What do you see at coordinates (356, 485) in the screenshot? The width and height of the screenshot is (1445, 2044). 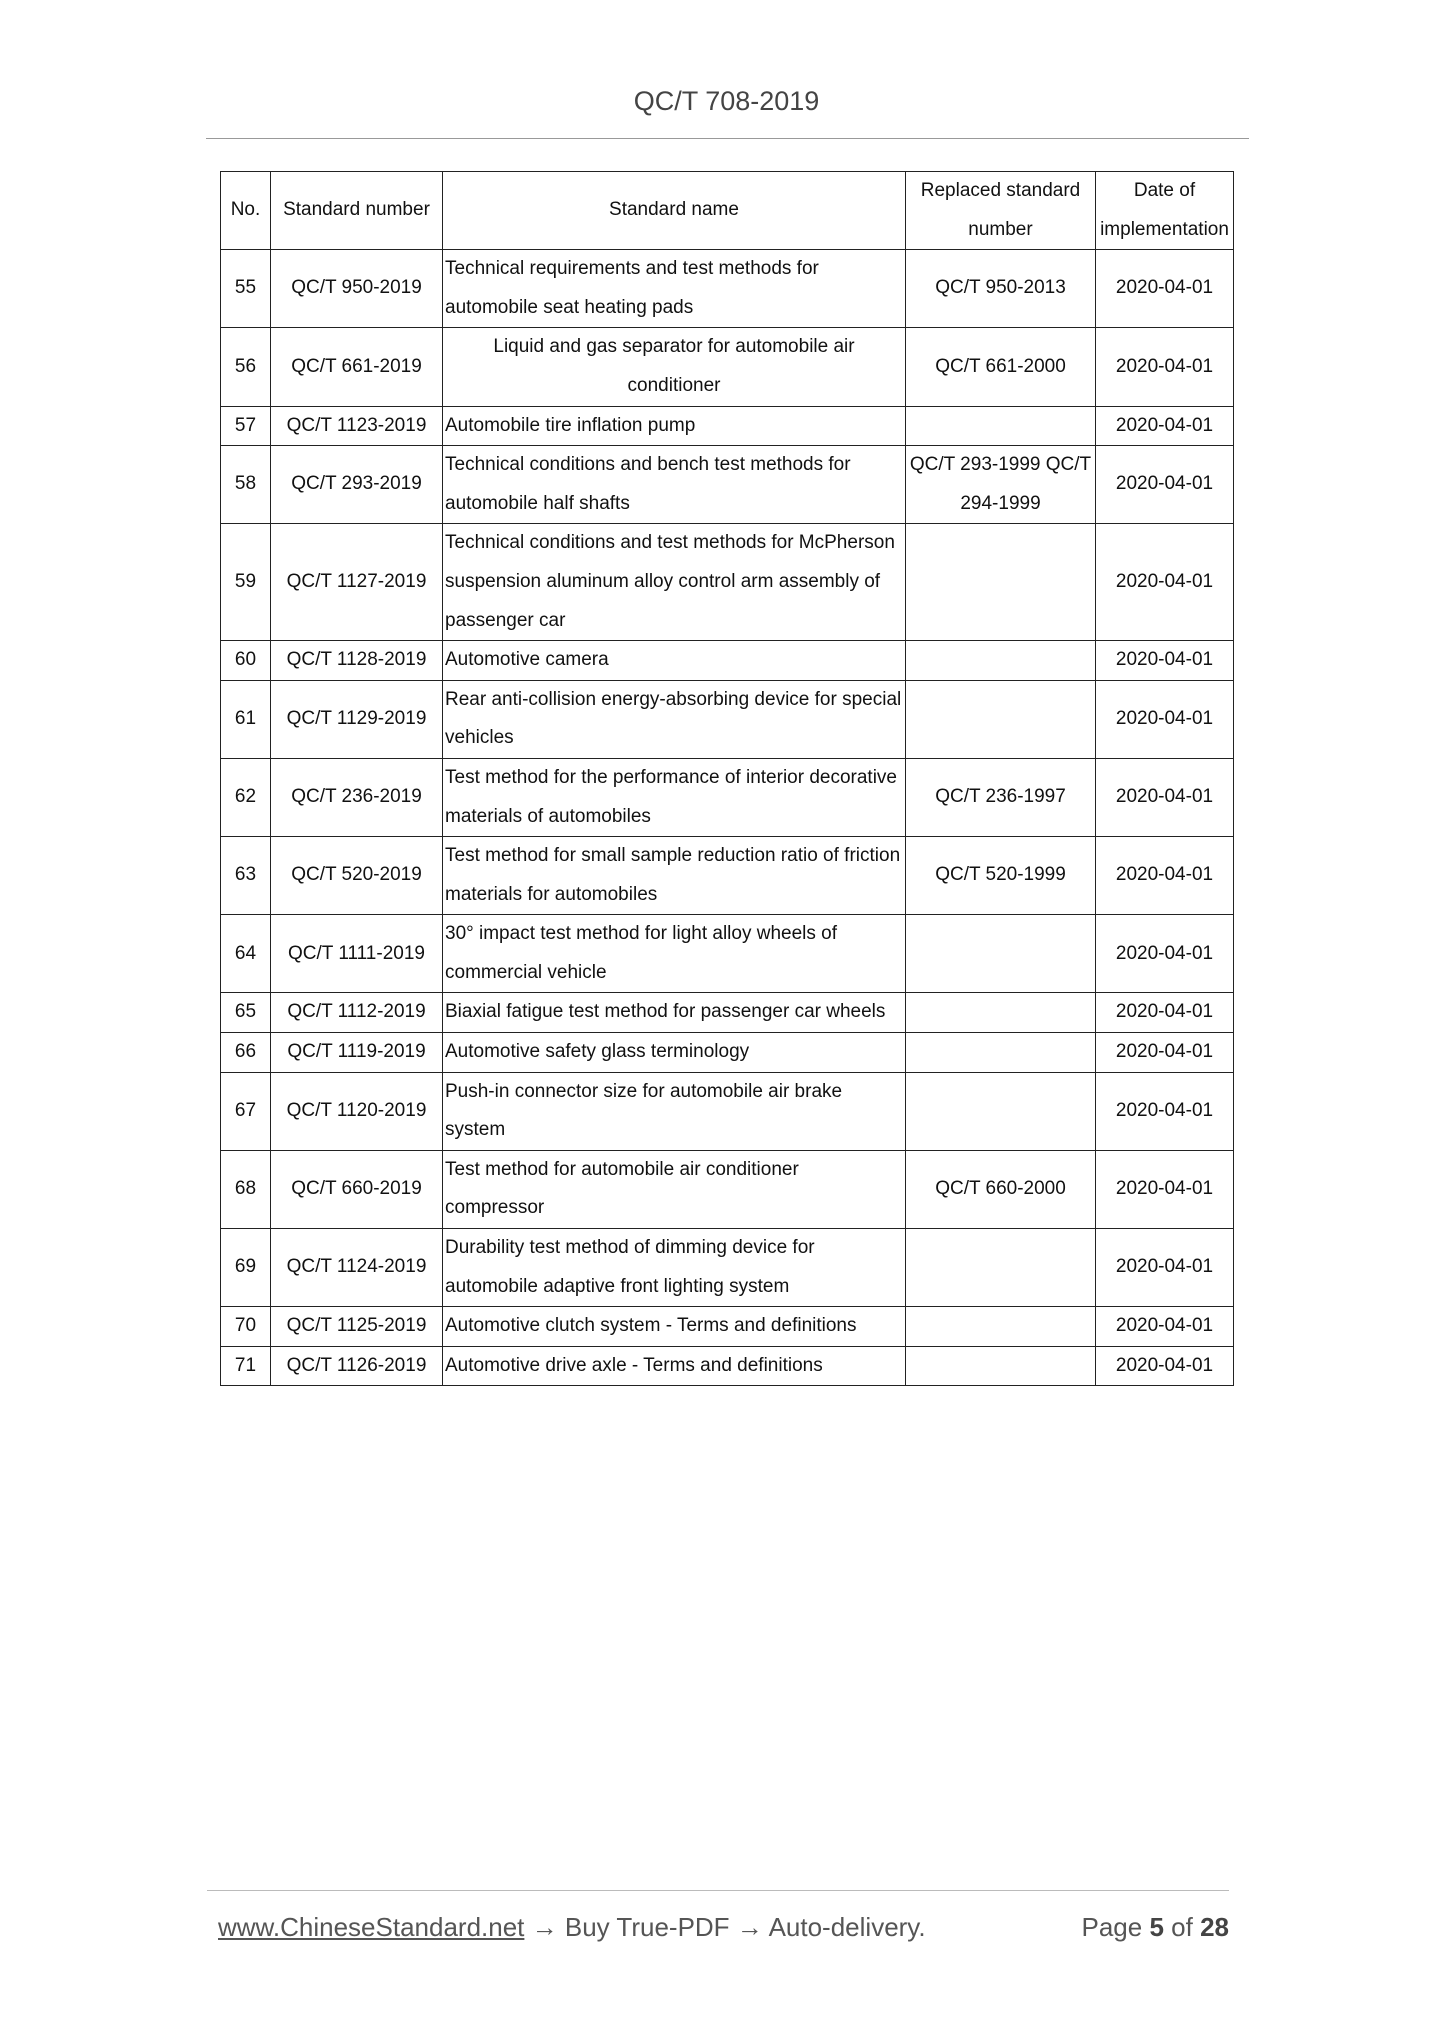 I see `row-standard-number: QC/T 293-2019` at bounding box center [356, 485].